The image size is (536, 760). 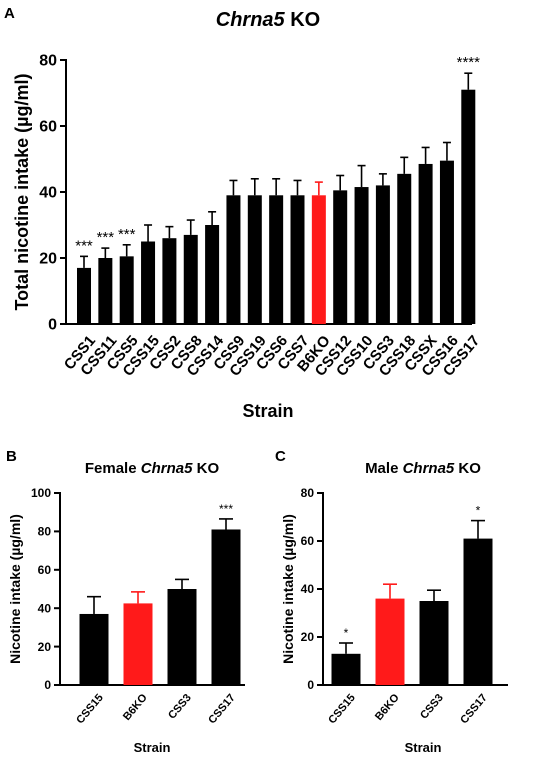 What do you see at coordinates (22, 191) in the screenshot?
I see `y-axis-label: Total nicotine intake (µg/ml)` at bounding box center [22, 191].